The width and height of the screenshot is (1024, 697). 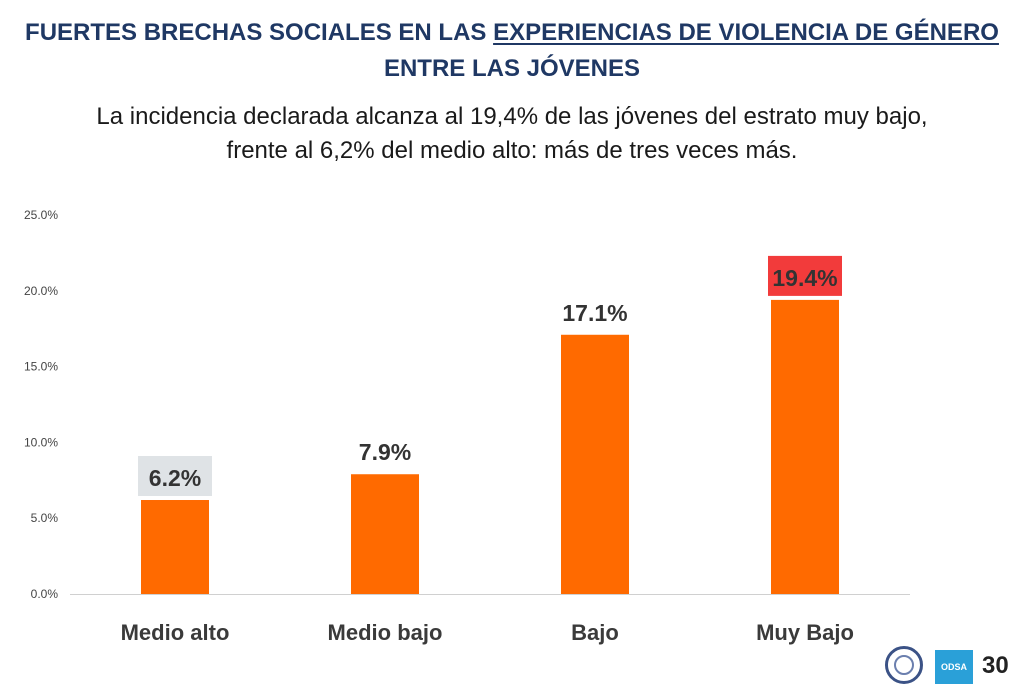 What do you see at coordinates (995, 665) in the screenshot?
I see `page-number: 30` at bounding box center [995, 665].